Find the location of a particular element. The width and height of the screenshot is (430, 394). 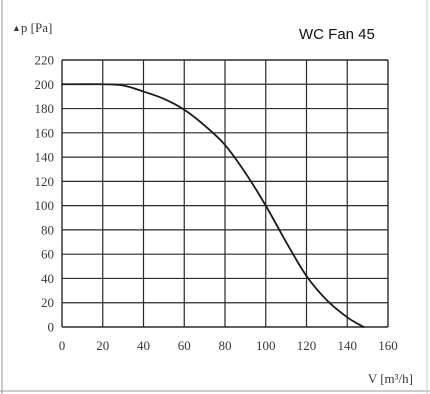

y-axis-label-symbol: ▲ is located at coordinates (16, 28).